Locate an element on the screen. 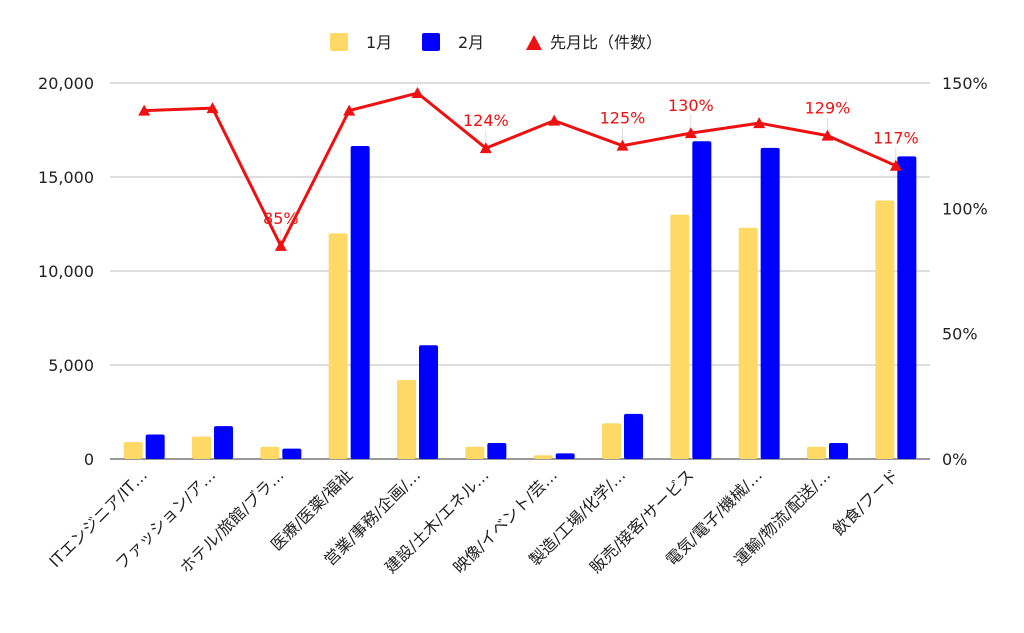  left-axis-ticks: 0 5,000 10,000 15,000 20,000 is located at coordinates (66, 271).